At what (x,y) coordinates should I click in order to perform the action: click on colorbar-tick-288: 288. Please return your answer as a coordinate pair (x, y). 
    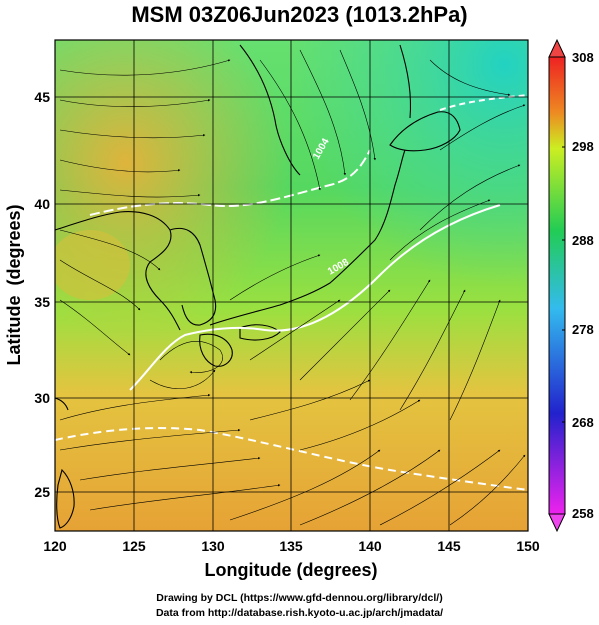
    Looking at the image, I should click on (583, 240).